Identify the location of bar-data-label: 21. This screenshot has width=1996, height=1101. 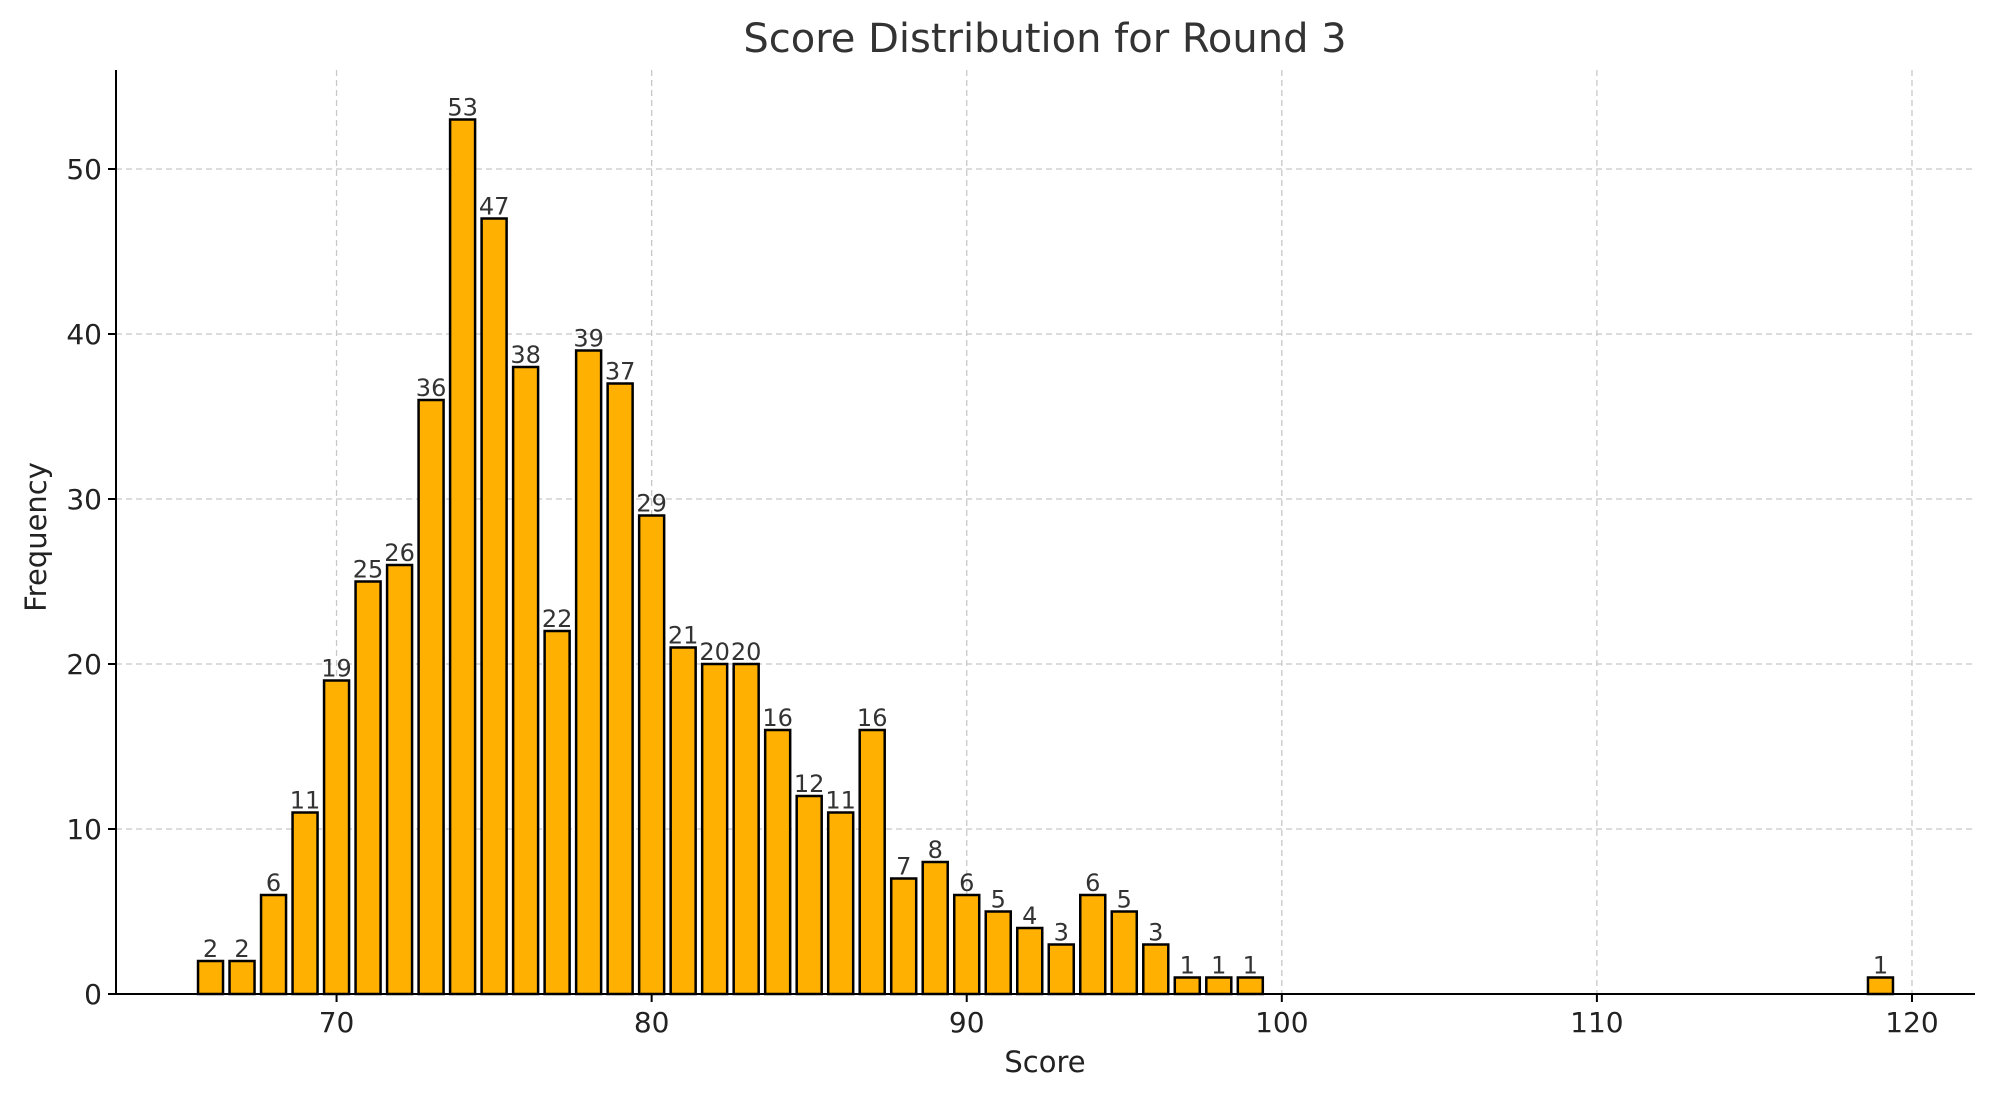
(683, 636).